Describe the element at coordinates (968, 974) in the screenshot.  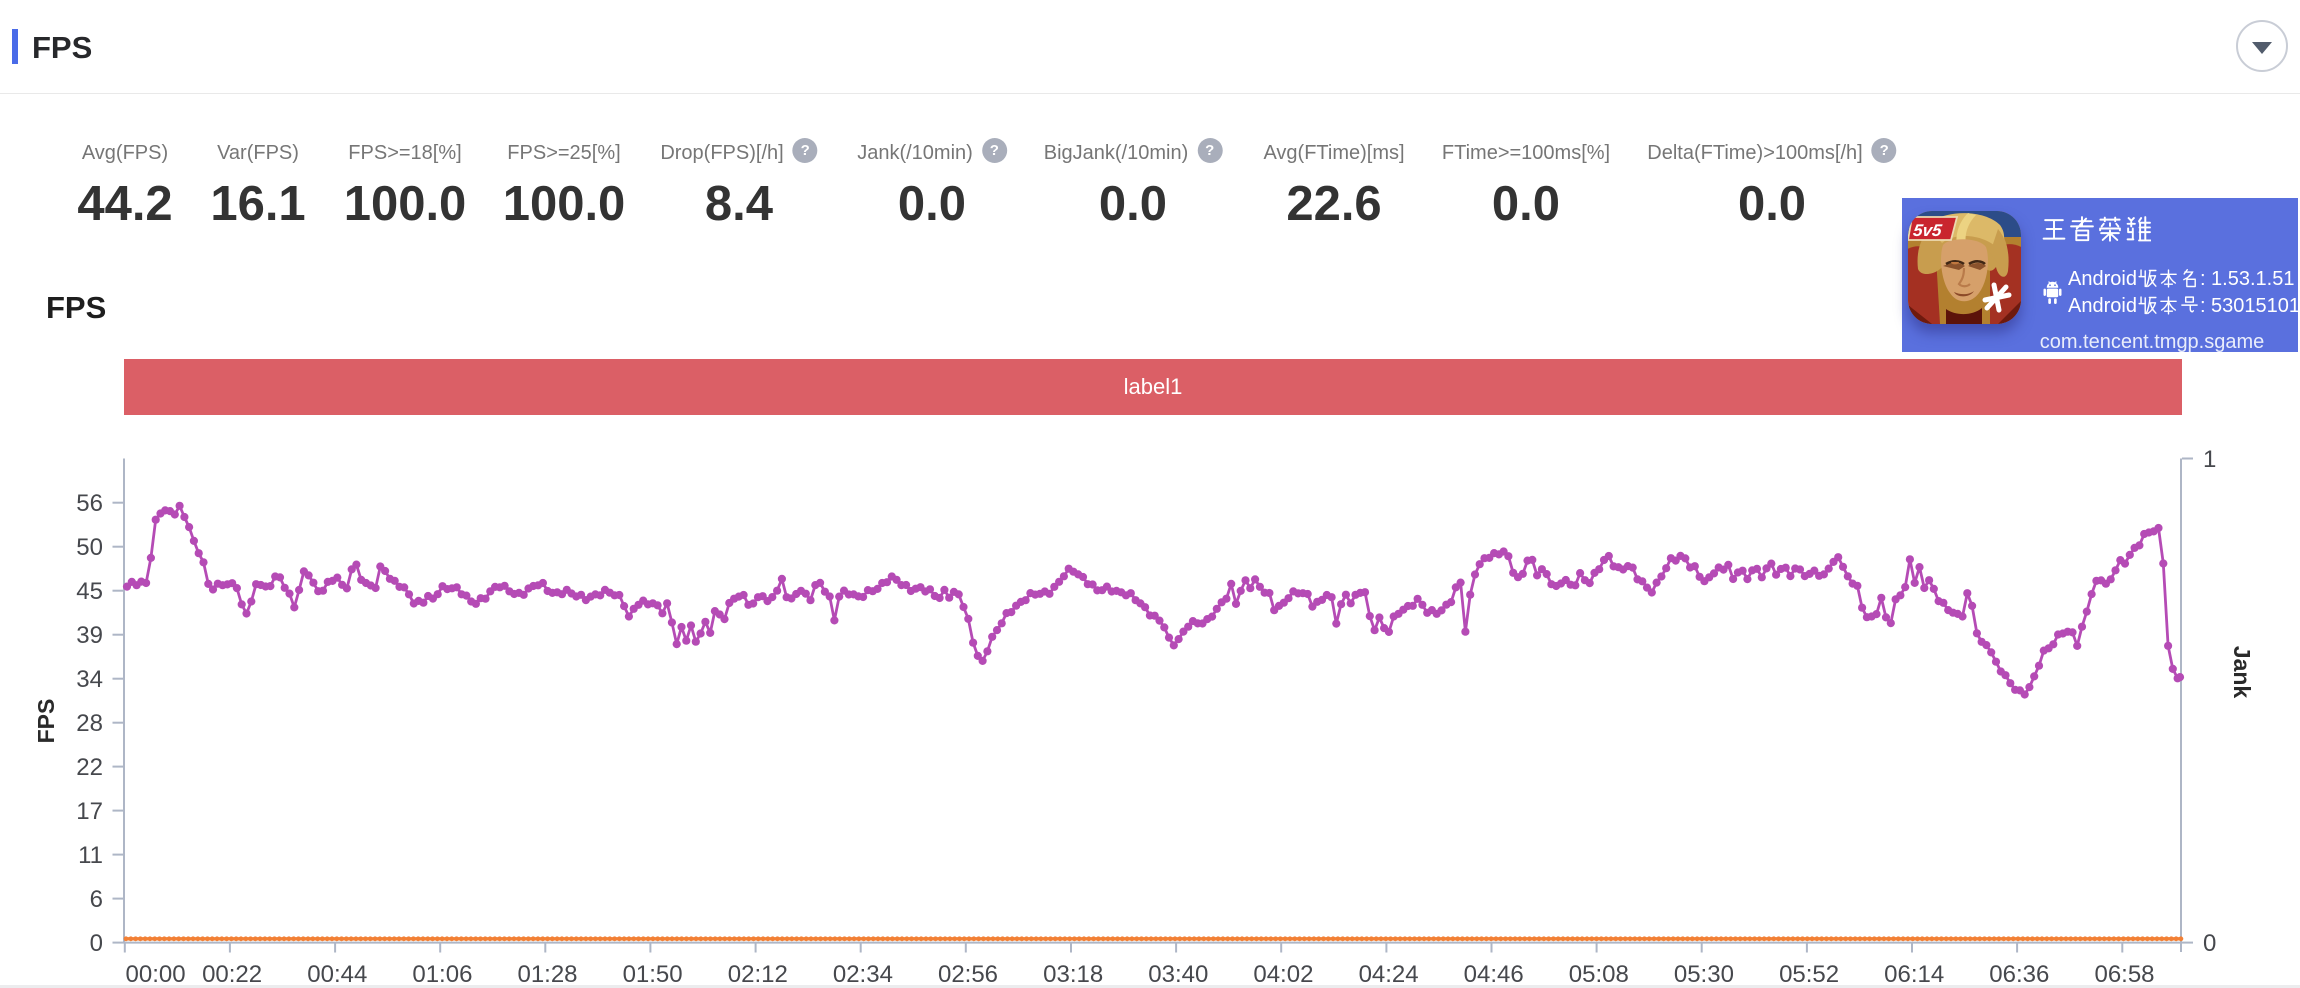
I see `svg-text: 02:56` at that location.